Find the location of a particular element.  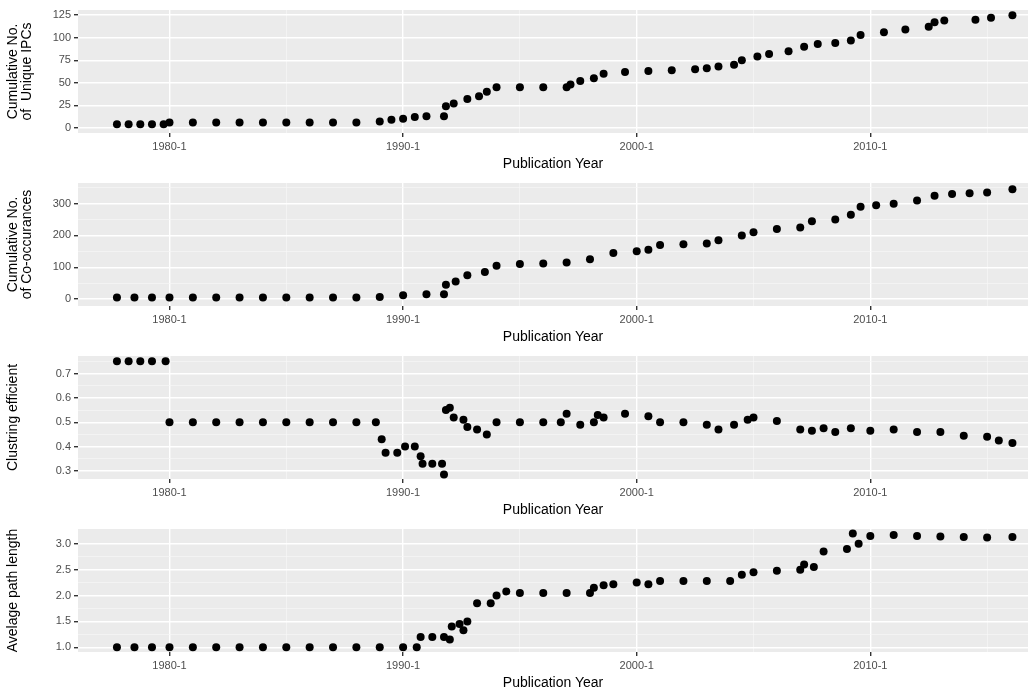

y-tick-label: 75 is located at coordinates (64, 59).